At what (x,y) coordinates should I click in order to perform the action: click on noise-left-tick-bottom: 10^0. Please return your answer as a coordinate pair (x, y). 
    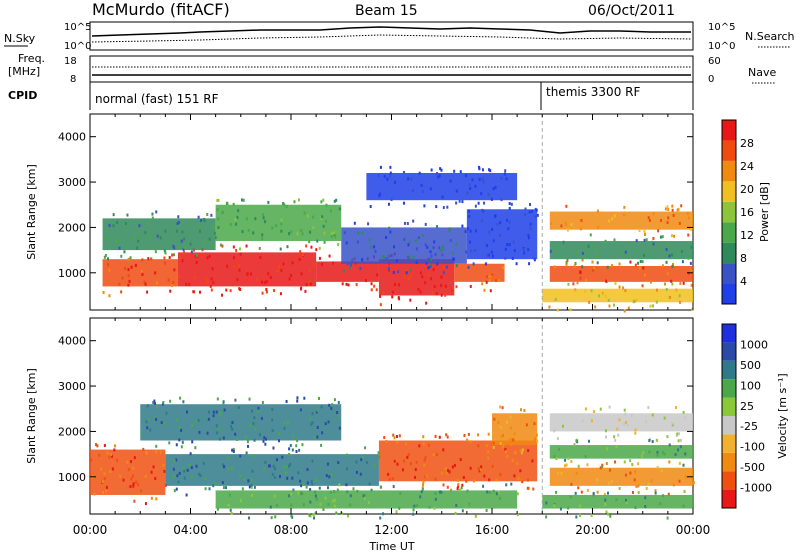
    Looking at the image, I should click on (77, 46).